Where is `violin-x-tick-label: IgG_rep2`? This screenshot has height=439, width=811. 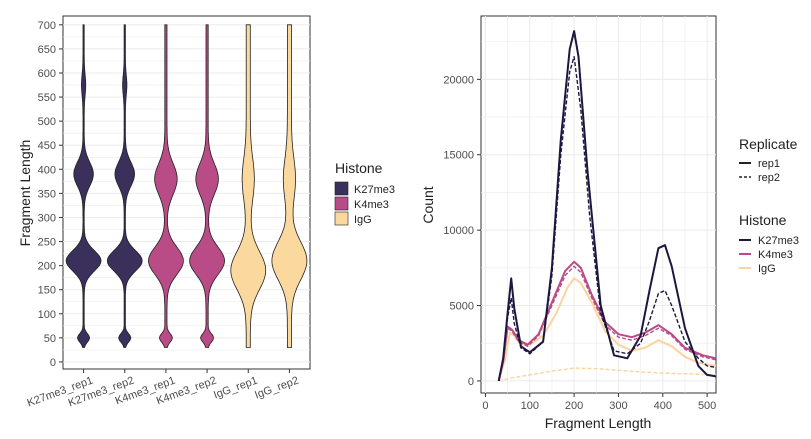 violin-x-tick-label: IgG_rep2 is located at coordinates (276, 388).